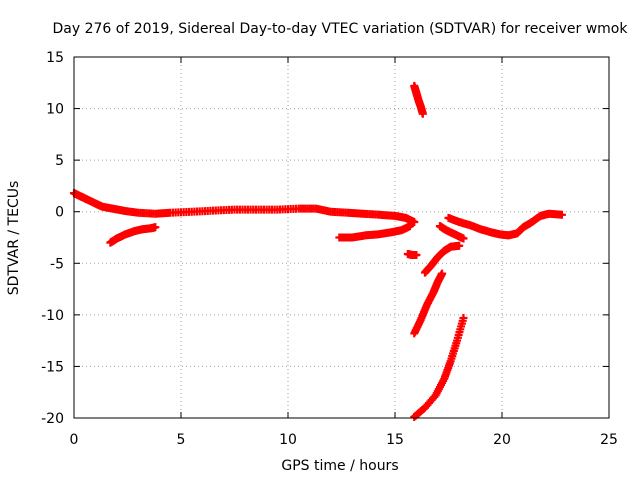  Describe the element at coordinates (133, 235) in the screenshot. I see `series-arc-lower-left` at that location.